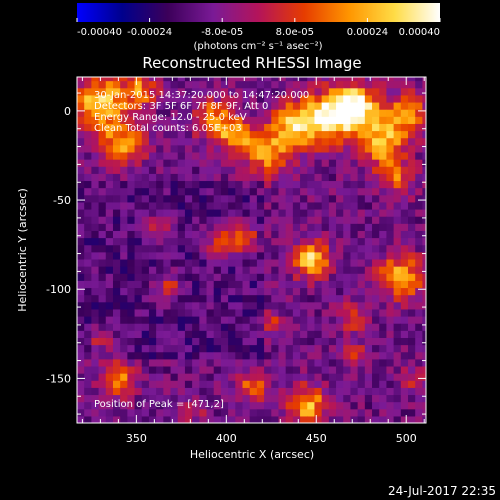 The width and height of the screenshot is (500, 500). Describe the element at coordinates (316, 438) in the screenshot. I see `x-tick-label: 450` at that location.